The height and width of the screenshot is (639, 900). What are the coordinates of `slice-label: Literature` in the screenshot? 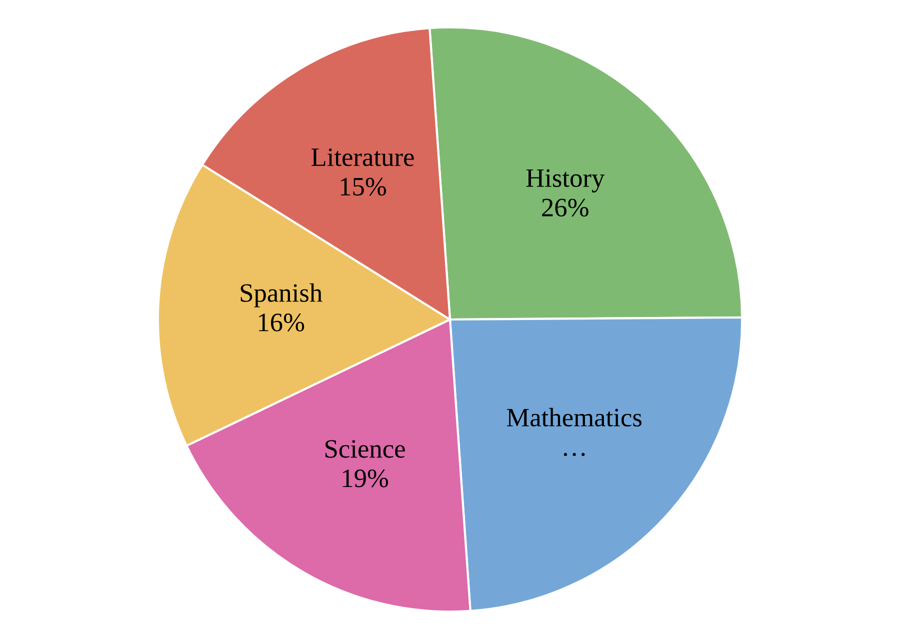 It's located at (362, 157).